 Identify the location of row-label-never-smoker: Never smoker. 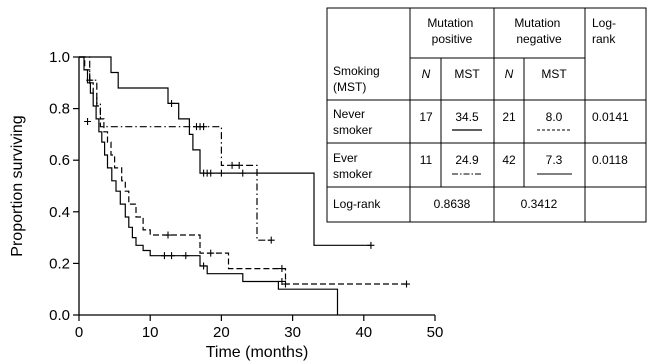
(352, 122).